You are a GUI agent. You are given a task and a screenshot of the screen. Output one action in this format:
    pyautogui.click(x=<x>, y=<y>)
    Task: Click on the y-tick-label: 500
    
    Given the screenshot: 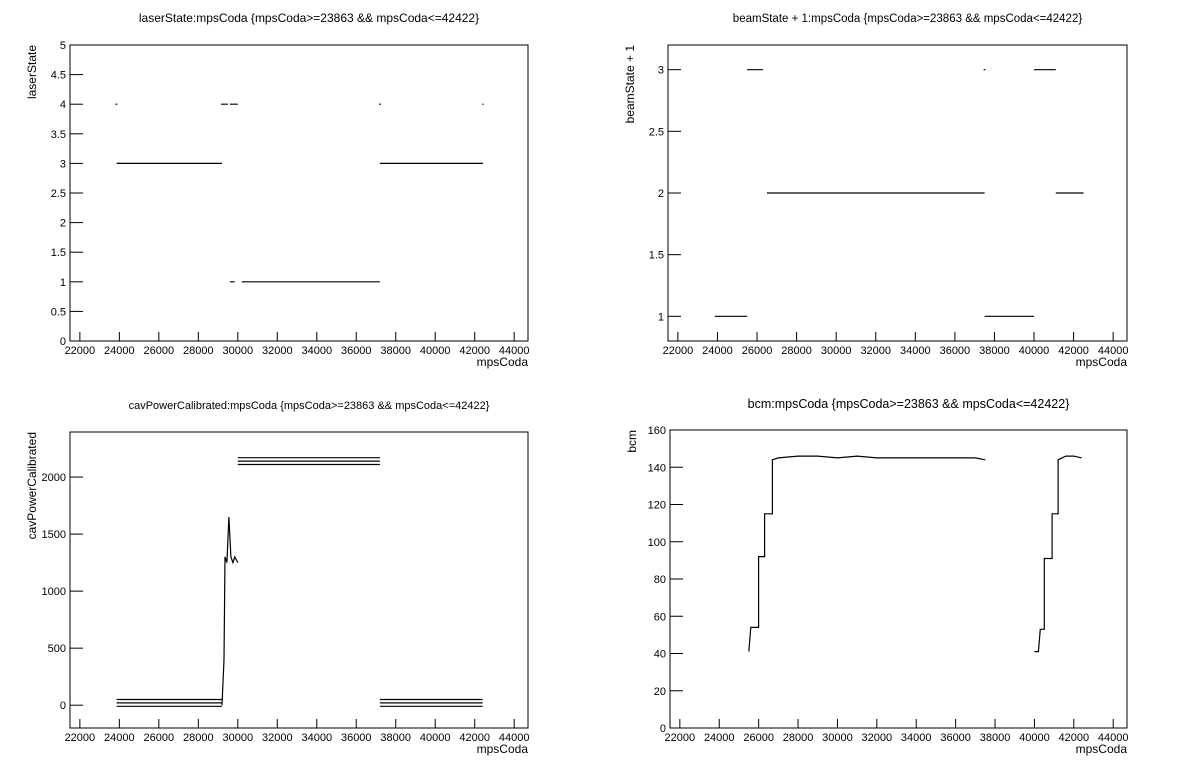 What is the action you would take?
    pyautogui.click(x=57, y=649)
    